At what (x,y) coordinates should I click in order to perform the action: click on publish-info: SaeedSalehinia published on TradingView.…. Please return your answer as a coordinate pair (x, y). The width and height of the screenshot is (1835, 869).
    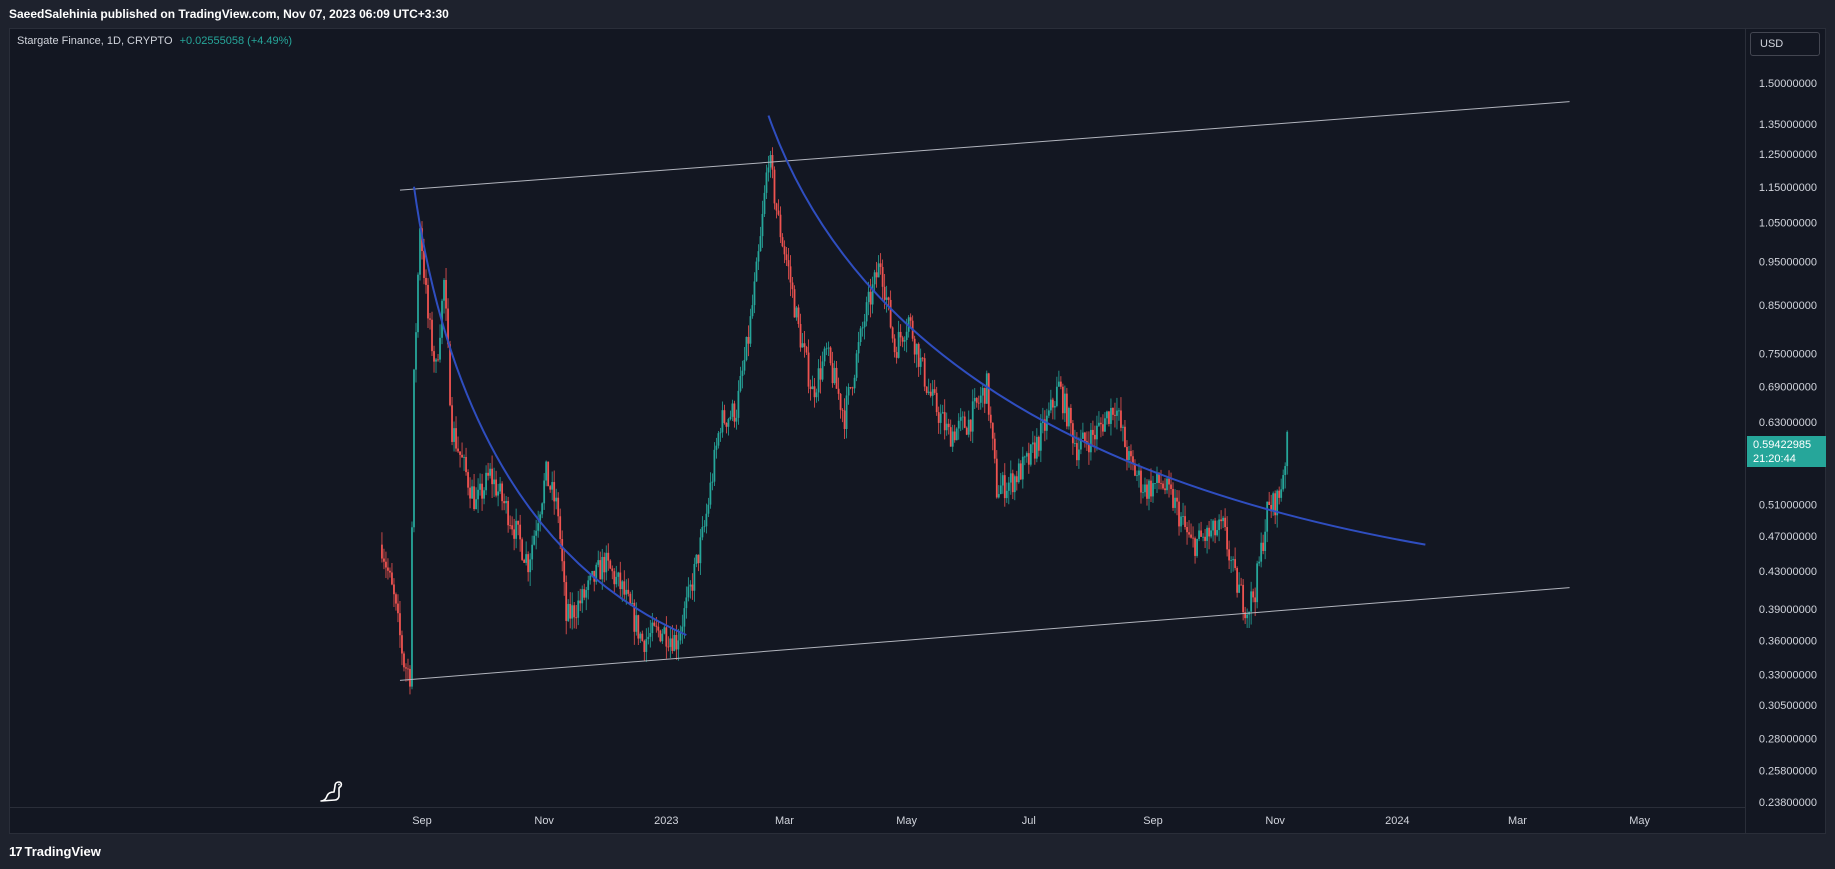
    Looking at the image, I should click on (229, 14).